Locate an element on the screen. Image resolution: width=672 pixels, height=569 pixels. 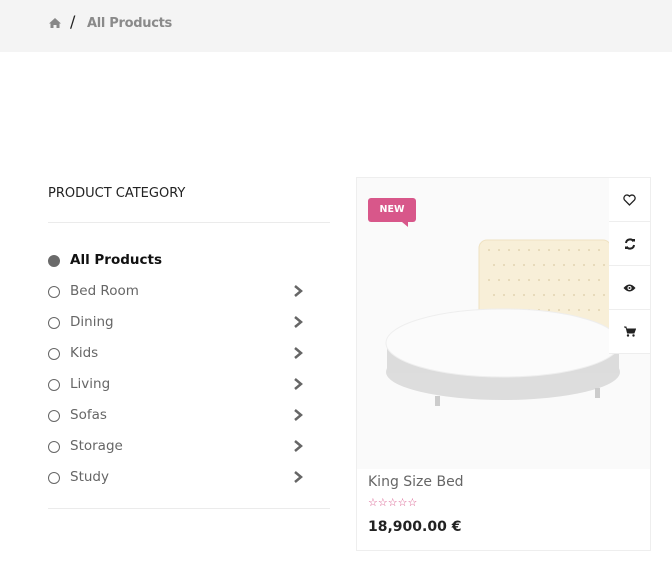
category-item: Study is located at coordinates (178, 479).